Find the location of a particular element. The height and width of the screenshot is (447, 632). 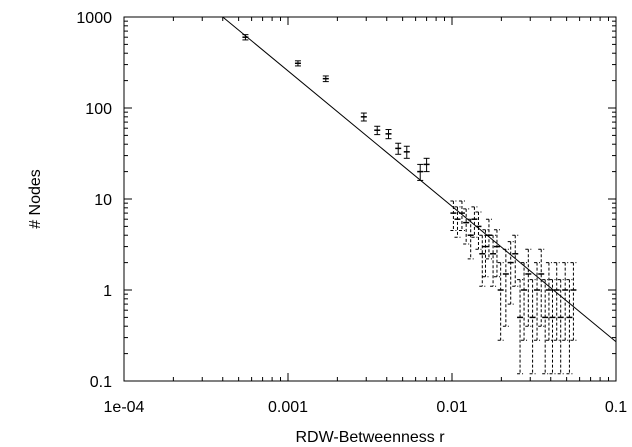

x-tick-label: 0.01 is located at coordinates (451, 407).